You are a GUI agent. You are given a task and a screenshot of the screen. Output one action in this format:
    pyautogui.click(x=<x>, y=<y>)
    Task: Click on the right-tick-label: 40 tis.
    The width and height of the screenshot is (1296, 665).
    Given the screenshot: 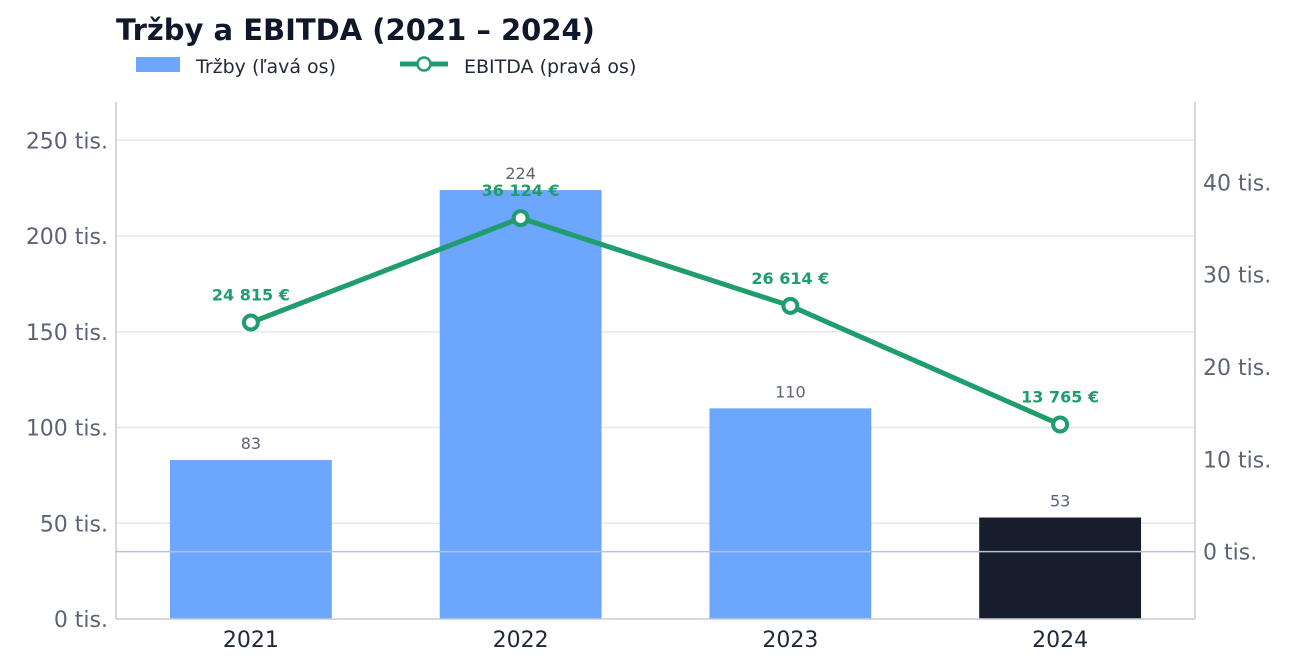 What is the action you would take?
    pyautogui.click(x=1237, y=183)
    